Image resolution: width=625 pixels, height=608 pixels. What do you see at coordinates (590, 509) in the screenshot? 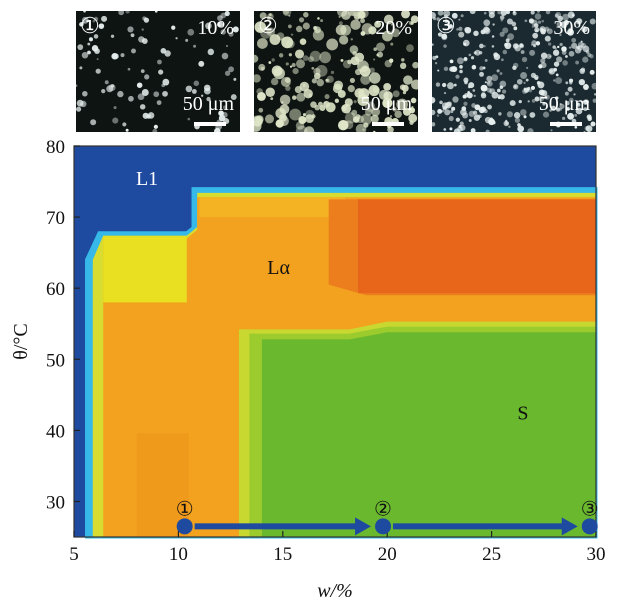
I see `path-point-label: ③` at bounding box center [590, 509].